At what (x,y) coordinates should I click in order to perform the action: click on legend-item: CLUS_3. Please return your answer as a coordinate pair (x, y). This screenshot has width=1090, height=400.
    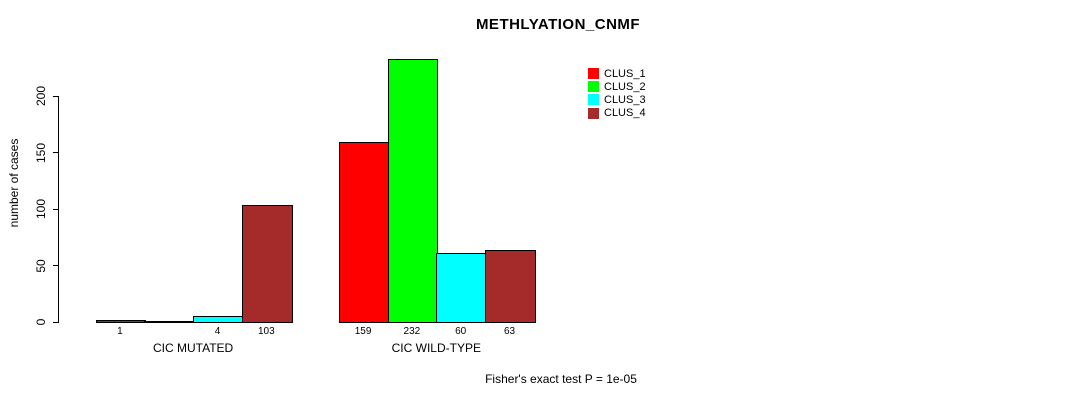
    Looking at the image, I should click on (617, 99).